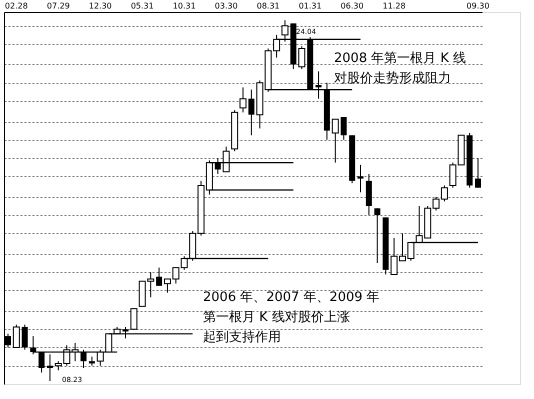  What do you see at coordinates (478, 6) in the screenshot?
I see `x-tick-label: 09.30` at bounding box center [478, 6].